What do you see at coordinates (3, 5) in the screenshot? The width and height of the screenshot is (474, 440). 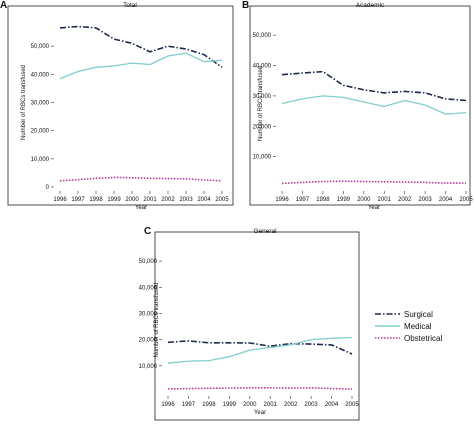 I see `panel-letter: A` at bounding box center [3, 5].